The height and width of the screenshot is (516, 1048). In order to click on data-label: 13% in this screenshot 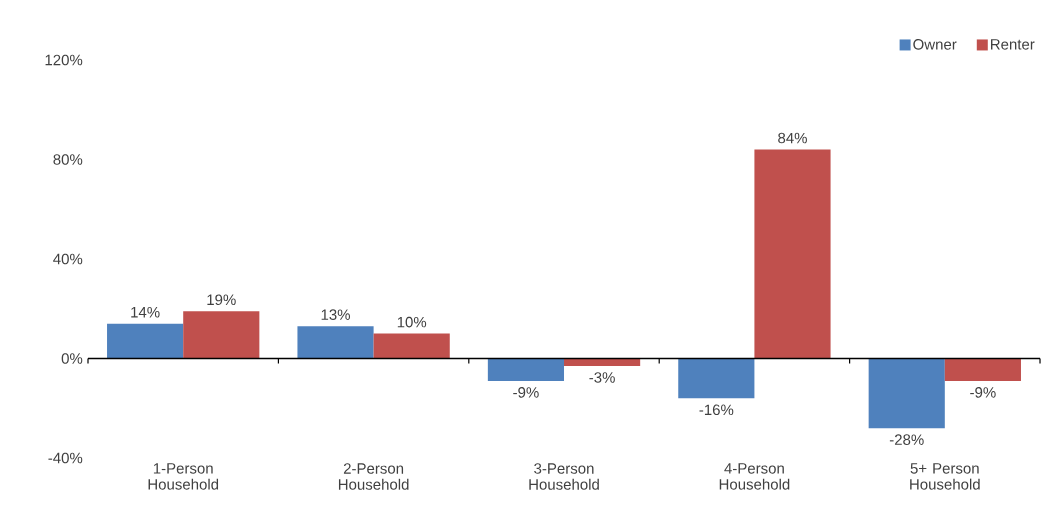, I will do `click(335, 314)`.